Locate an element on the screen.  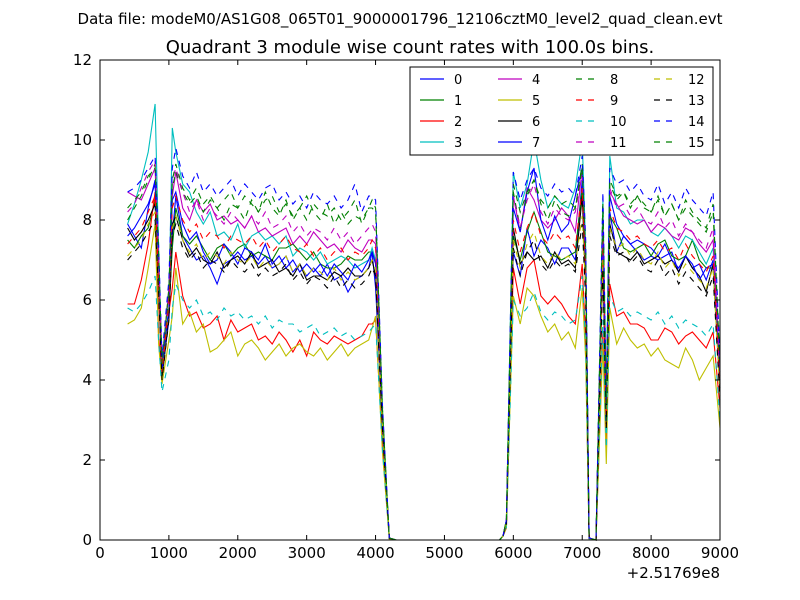
legend-label-2: 2 is located at coordinates (458, 122).